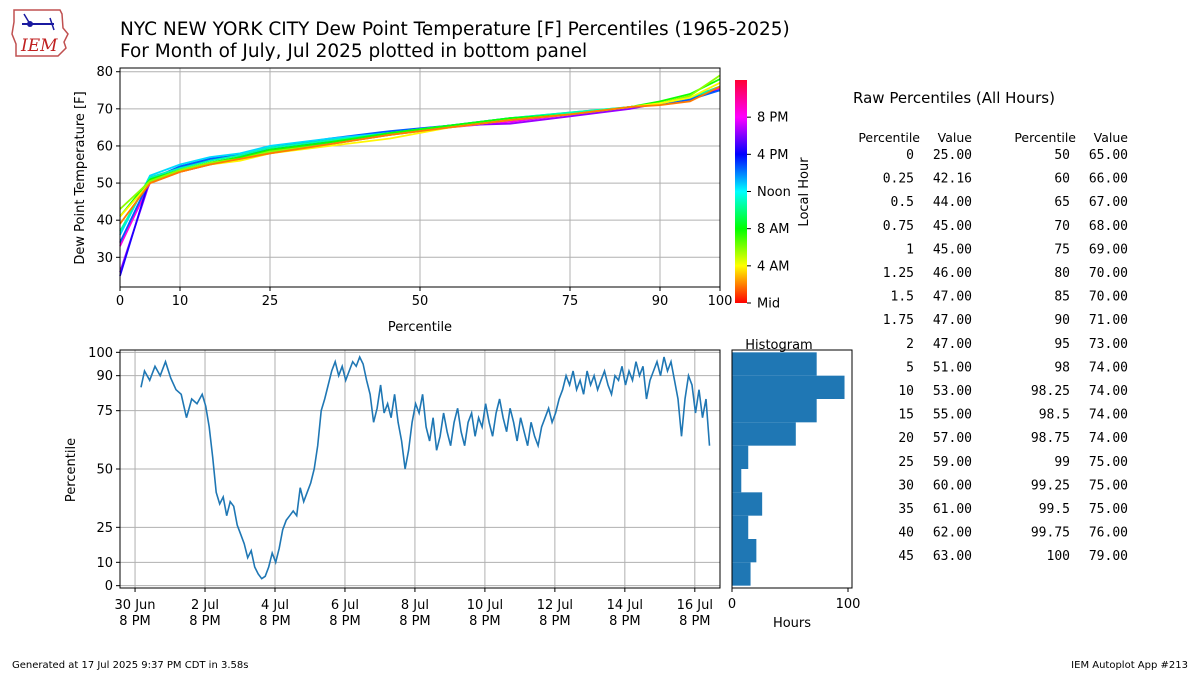 The image size is (1200, 675). Describe the element at coordinates (952, 367) in the screenshot. I see `raw-value-cell: 51.00` at that location.